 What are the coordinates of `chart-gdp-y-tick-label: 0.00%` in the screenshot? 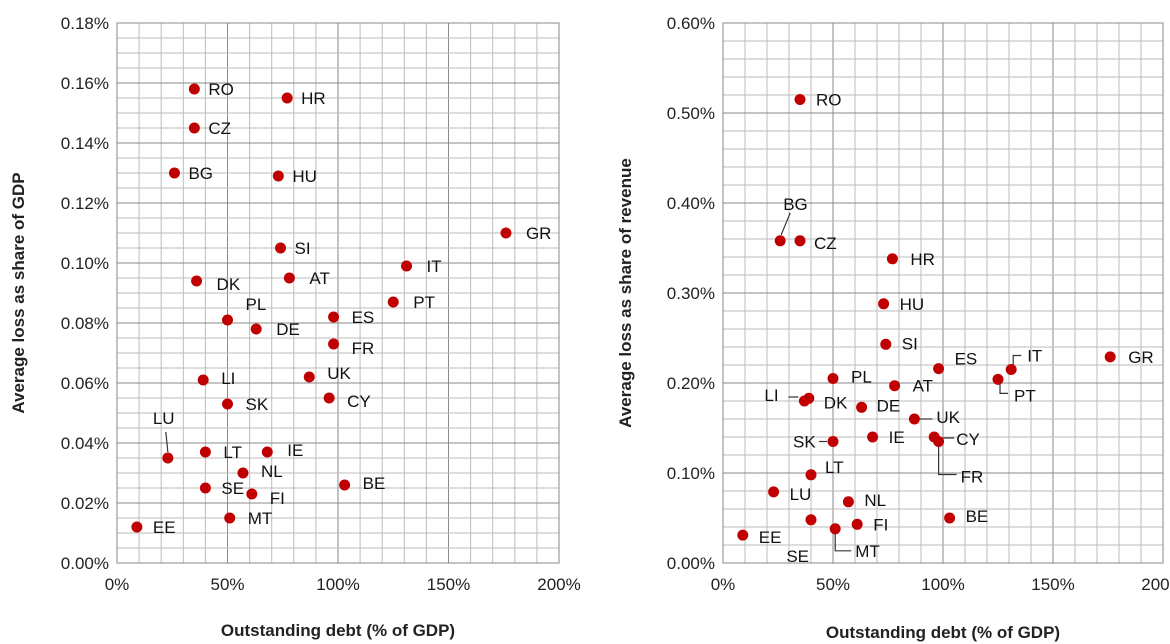 It's located at (85, 563).